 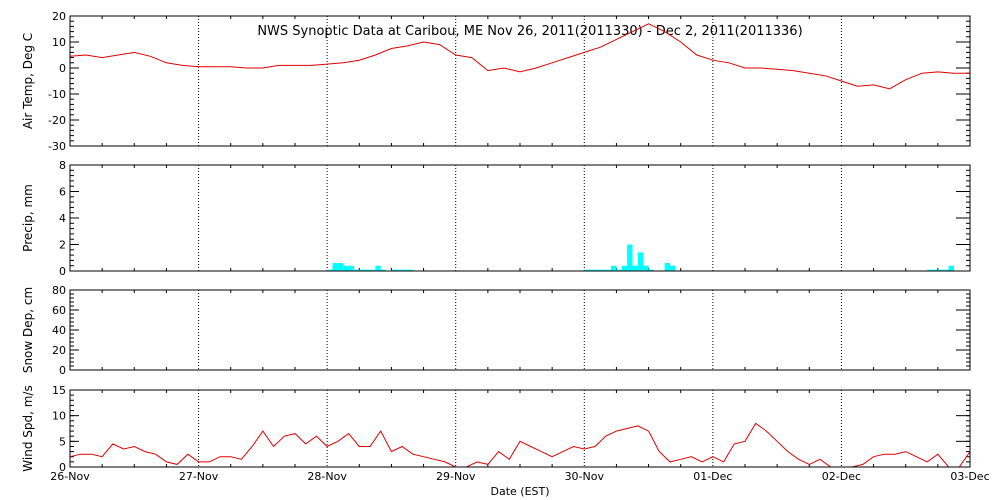 What do you see at coordinates (62, 218) in the screenshot?
I see `y-tick-label: 4` at bounding box center [62, 218].